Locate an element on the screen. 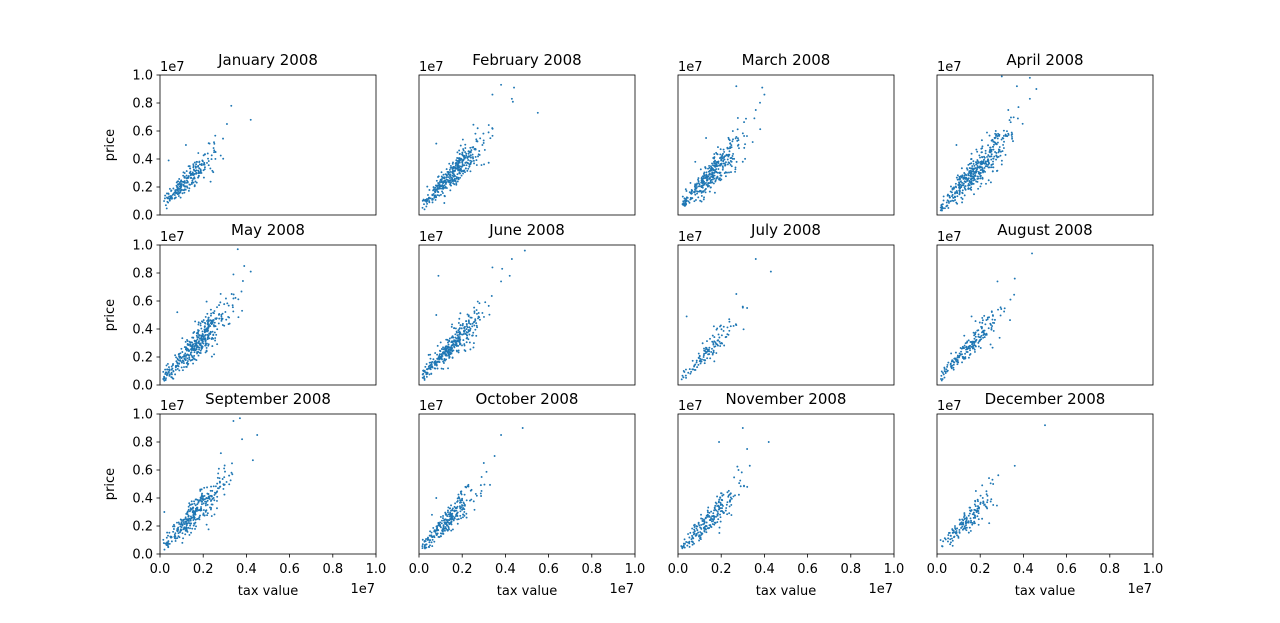 The image size is (1280, 623). y-multiplier: 1e7 is located at coordinates (690, 406).